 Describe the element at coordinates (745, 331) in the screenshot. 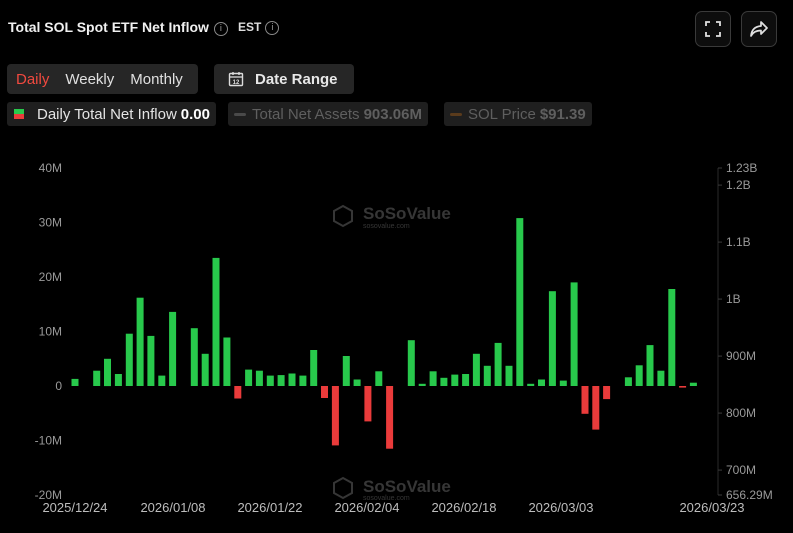

I see `y-axis-right: 1.23B 1.2B 1.1B 1B 900M 800M 700M 656.29M` at that location.